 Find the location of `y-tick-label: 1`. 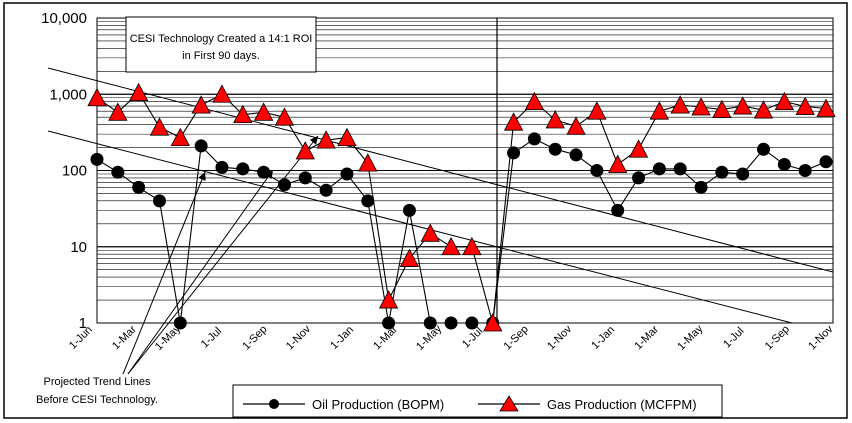

y-tick-label: 1 is located at coordinates (83, 323).